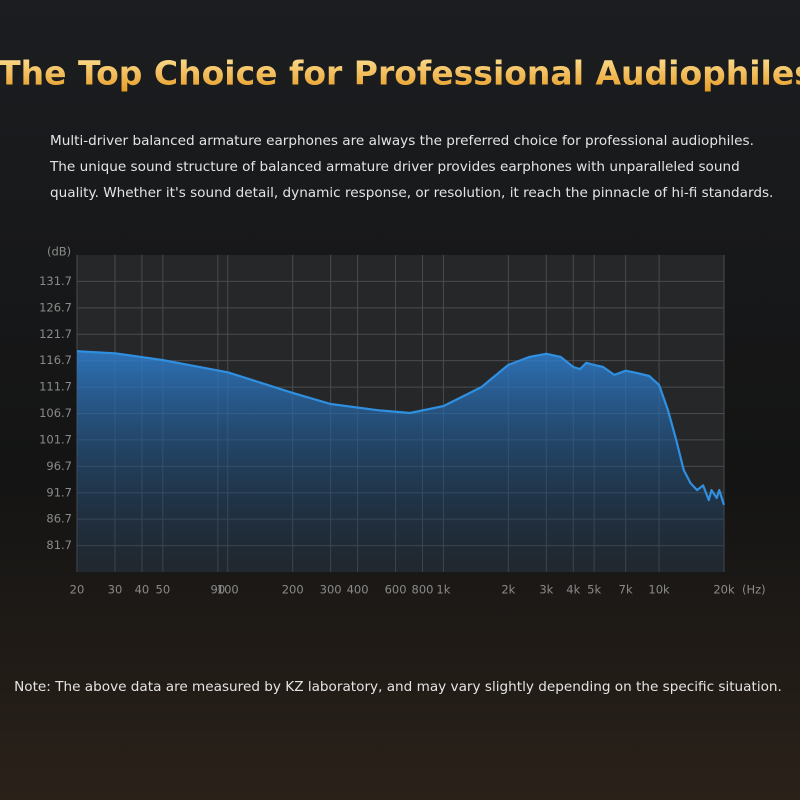 The width and height of the screenshot is (800, 800). Describe the element at coordinates (55, 413) in the screenshot. I see `y-tick-label: 106.7` at that location.